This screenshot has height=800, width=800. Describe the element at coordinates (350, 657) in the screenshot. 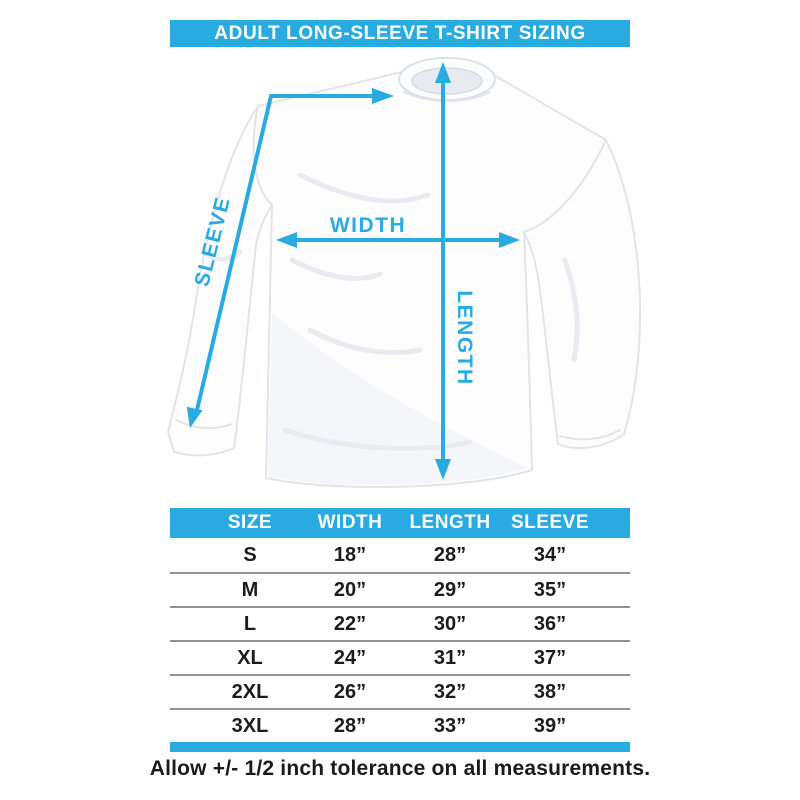

I see `width-cell: 24”` at that location.